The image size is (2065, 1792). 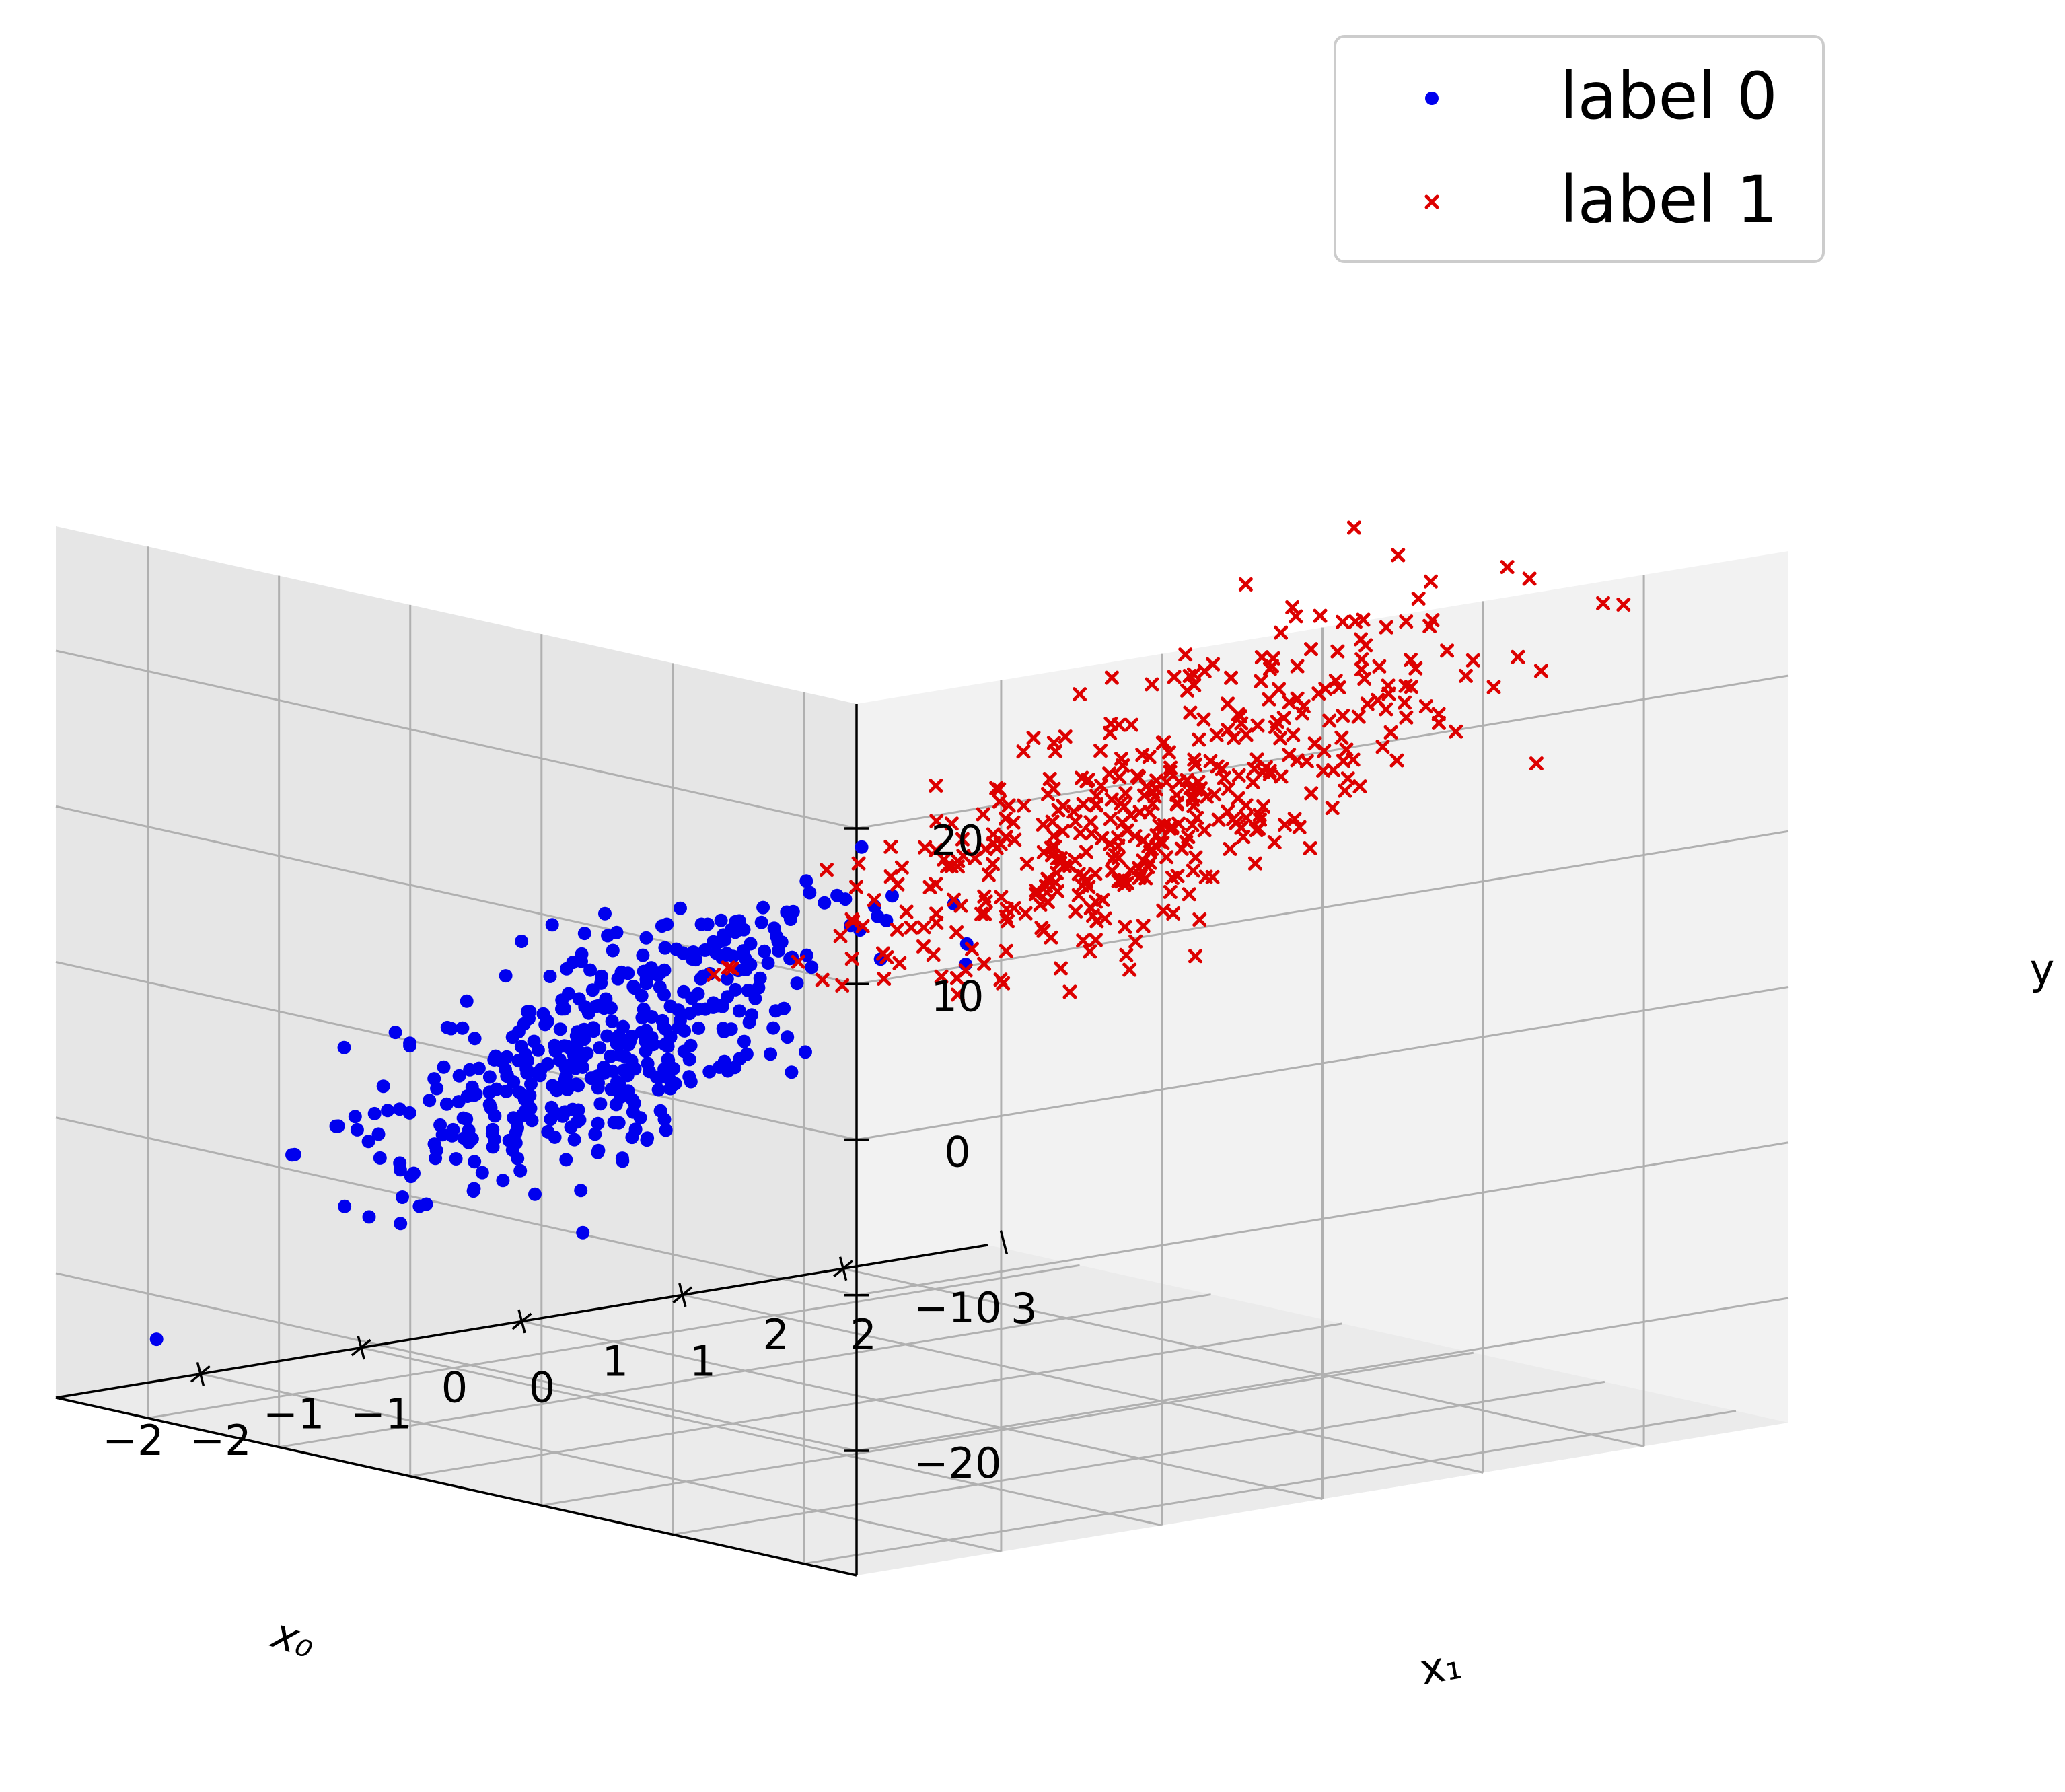 I want to click on y-tick-label: −10, so click(x=958, y=1307).